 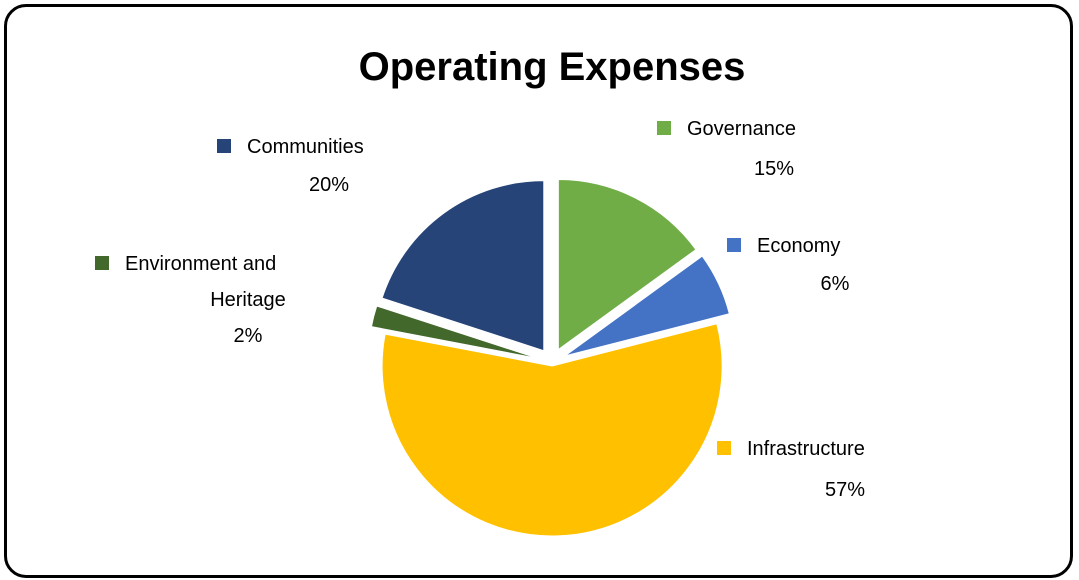 What do you see at coordinates (290, 166) in the screenshot?
I see `data-label-communities: Communities 20%` at bounding box center [290, 166].